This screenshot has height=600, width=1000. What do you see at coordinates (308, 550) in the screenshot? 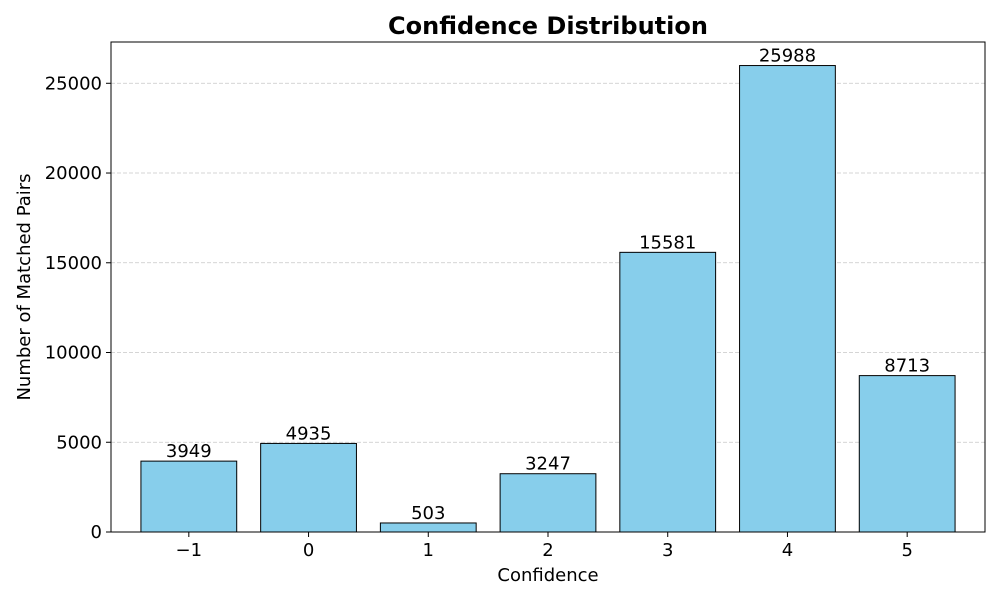
I see `x-tick-label: 0` at bounding box center [308, 550].